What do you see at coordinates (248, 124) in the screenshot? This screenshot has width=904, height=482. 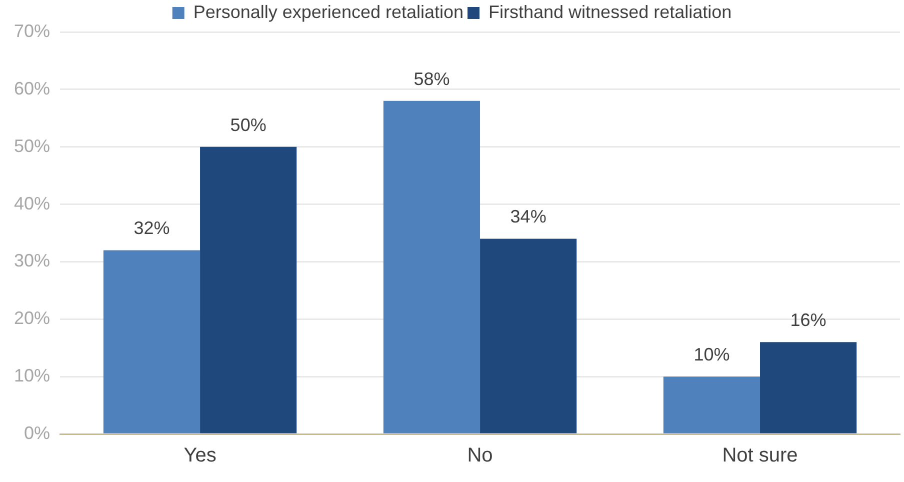 I see `data-label: 50%` at bounding box center [248, 124].